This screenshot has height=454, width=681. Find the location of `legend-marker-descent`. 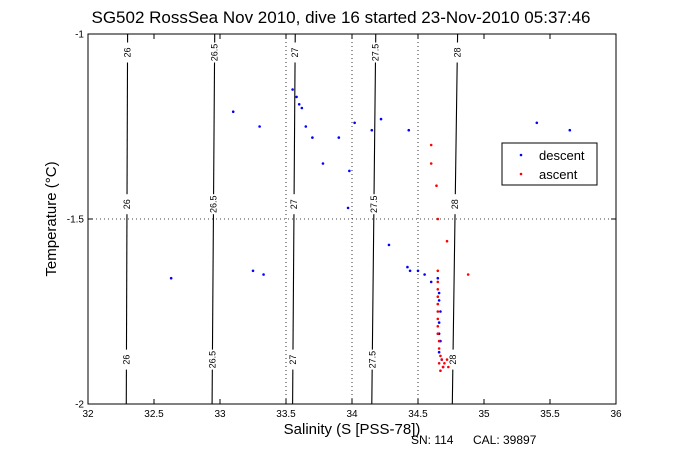

legend-marker-descent is located at coordinates (521, 155).